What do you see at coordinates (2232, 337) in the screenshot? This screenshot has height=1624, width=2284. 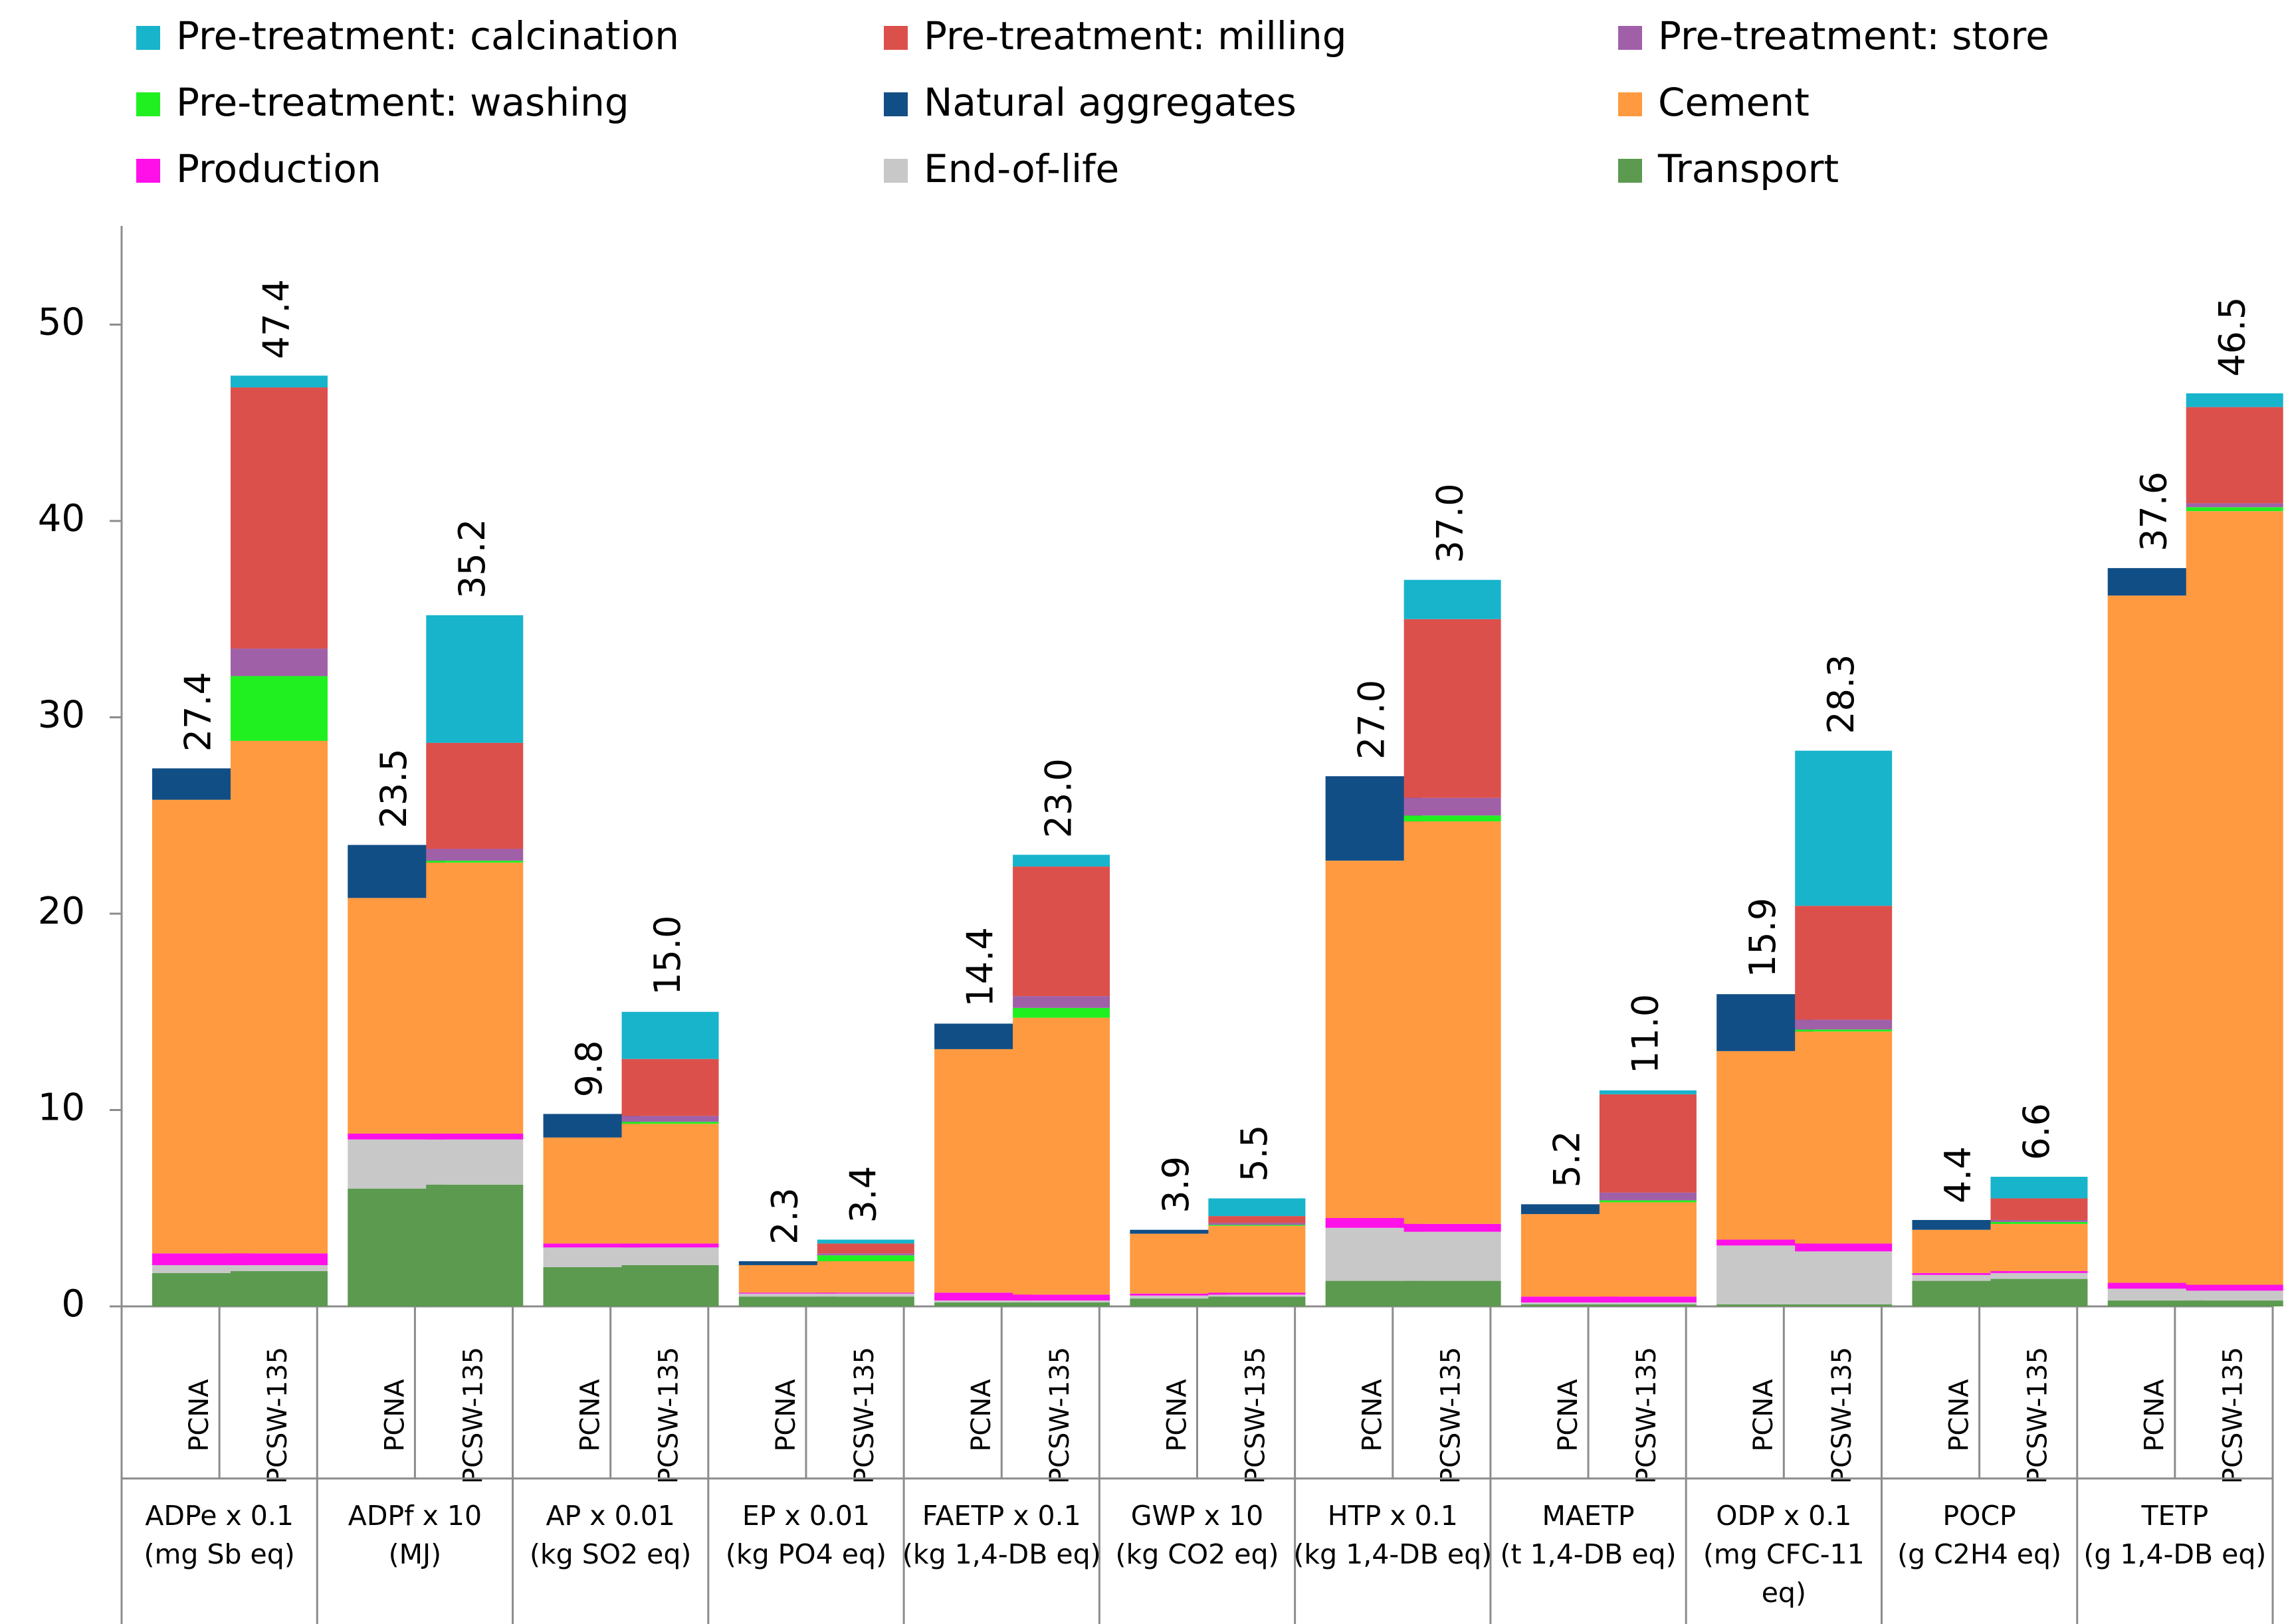 I see `total-label: 46.5` at bounding box center [2232, 337].